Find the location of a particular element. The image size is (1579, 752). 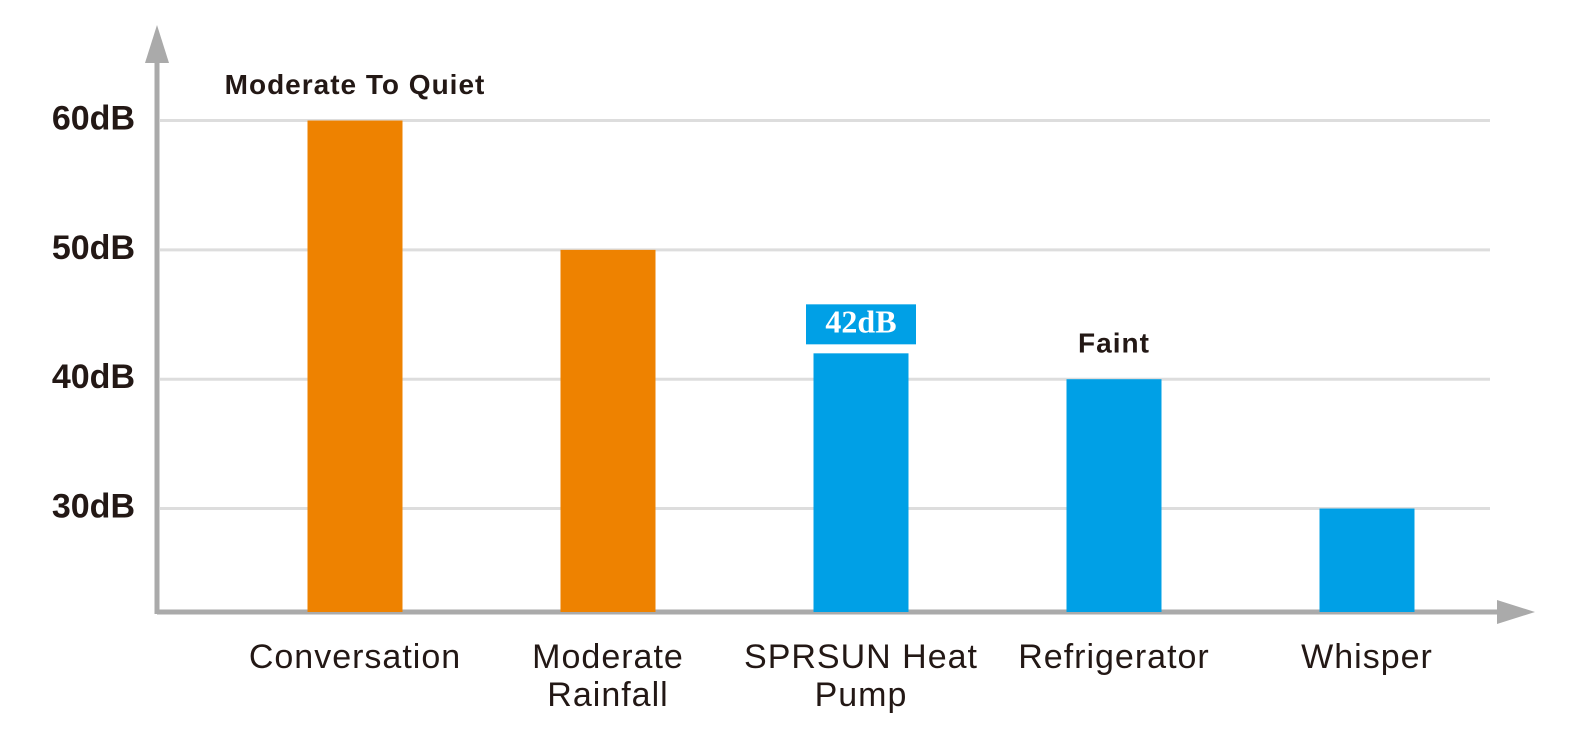

x-tick-label: Moderate Rainfall is located at coordinates (608, 676).